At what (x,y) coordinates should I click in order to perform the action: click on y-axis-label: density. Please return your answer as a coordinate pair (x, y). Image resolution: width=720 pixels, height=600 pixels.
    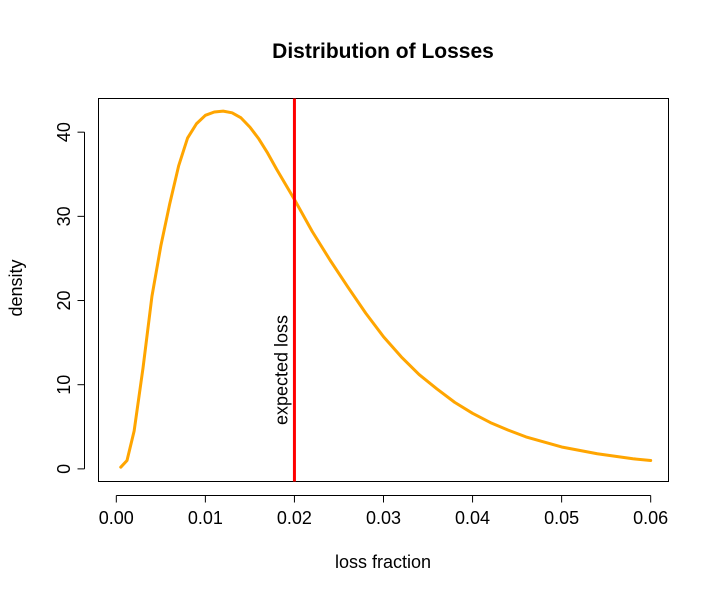
    Looking at the image, I should click on (16, 287).